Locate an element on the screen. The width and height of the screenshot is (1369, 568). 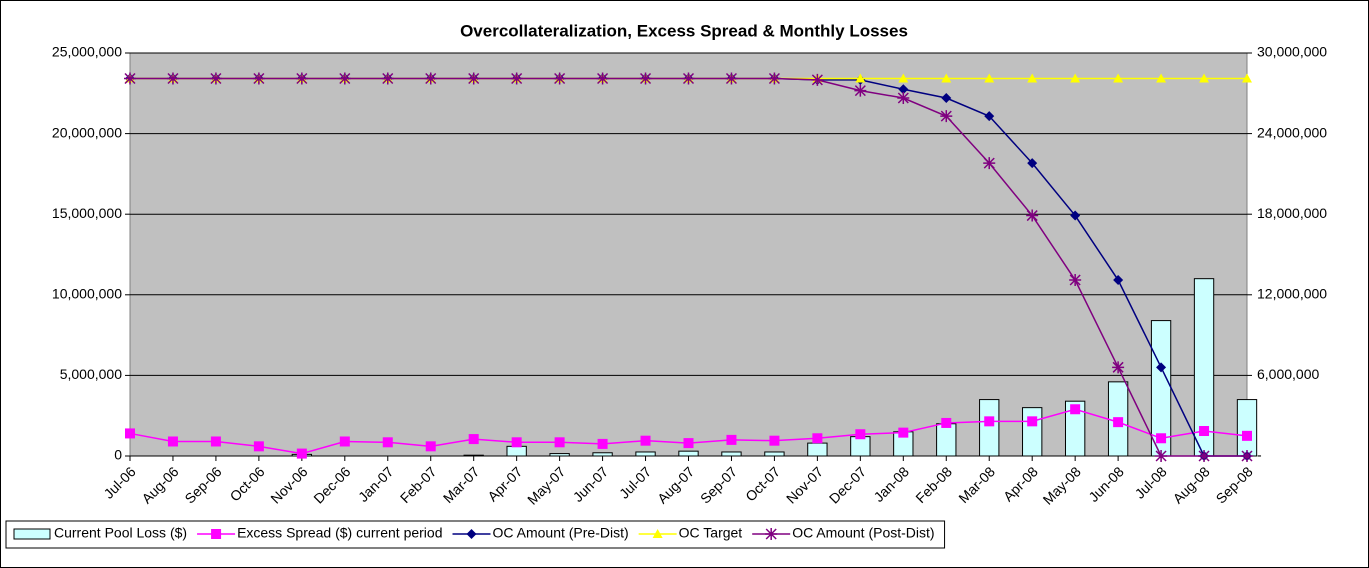
legend-label: Excess Spread ($) current period is located at coordinates (339, 533).